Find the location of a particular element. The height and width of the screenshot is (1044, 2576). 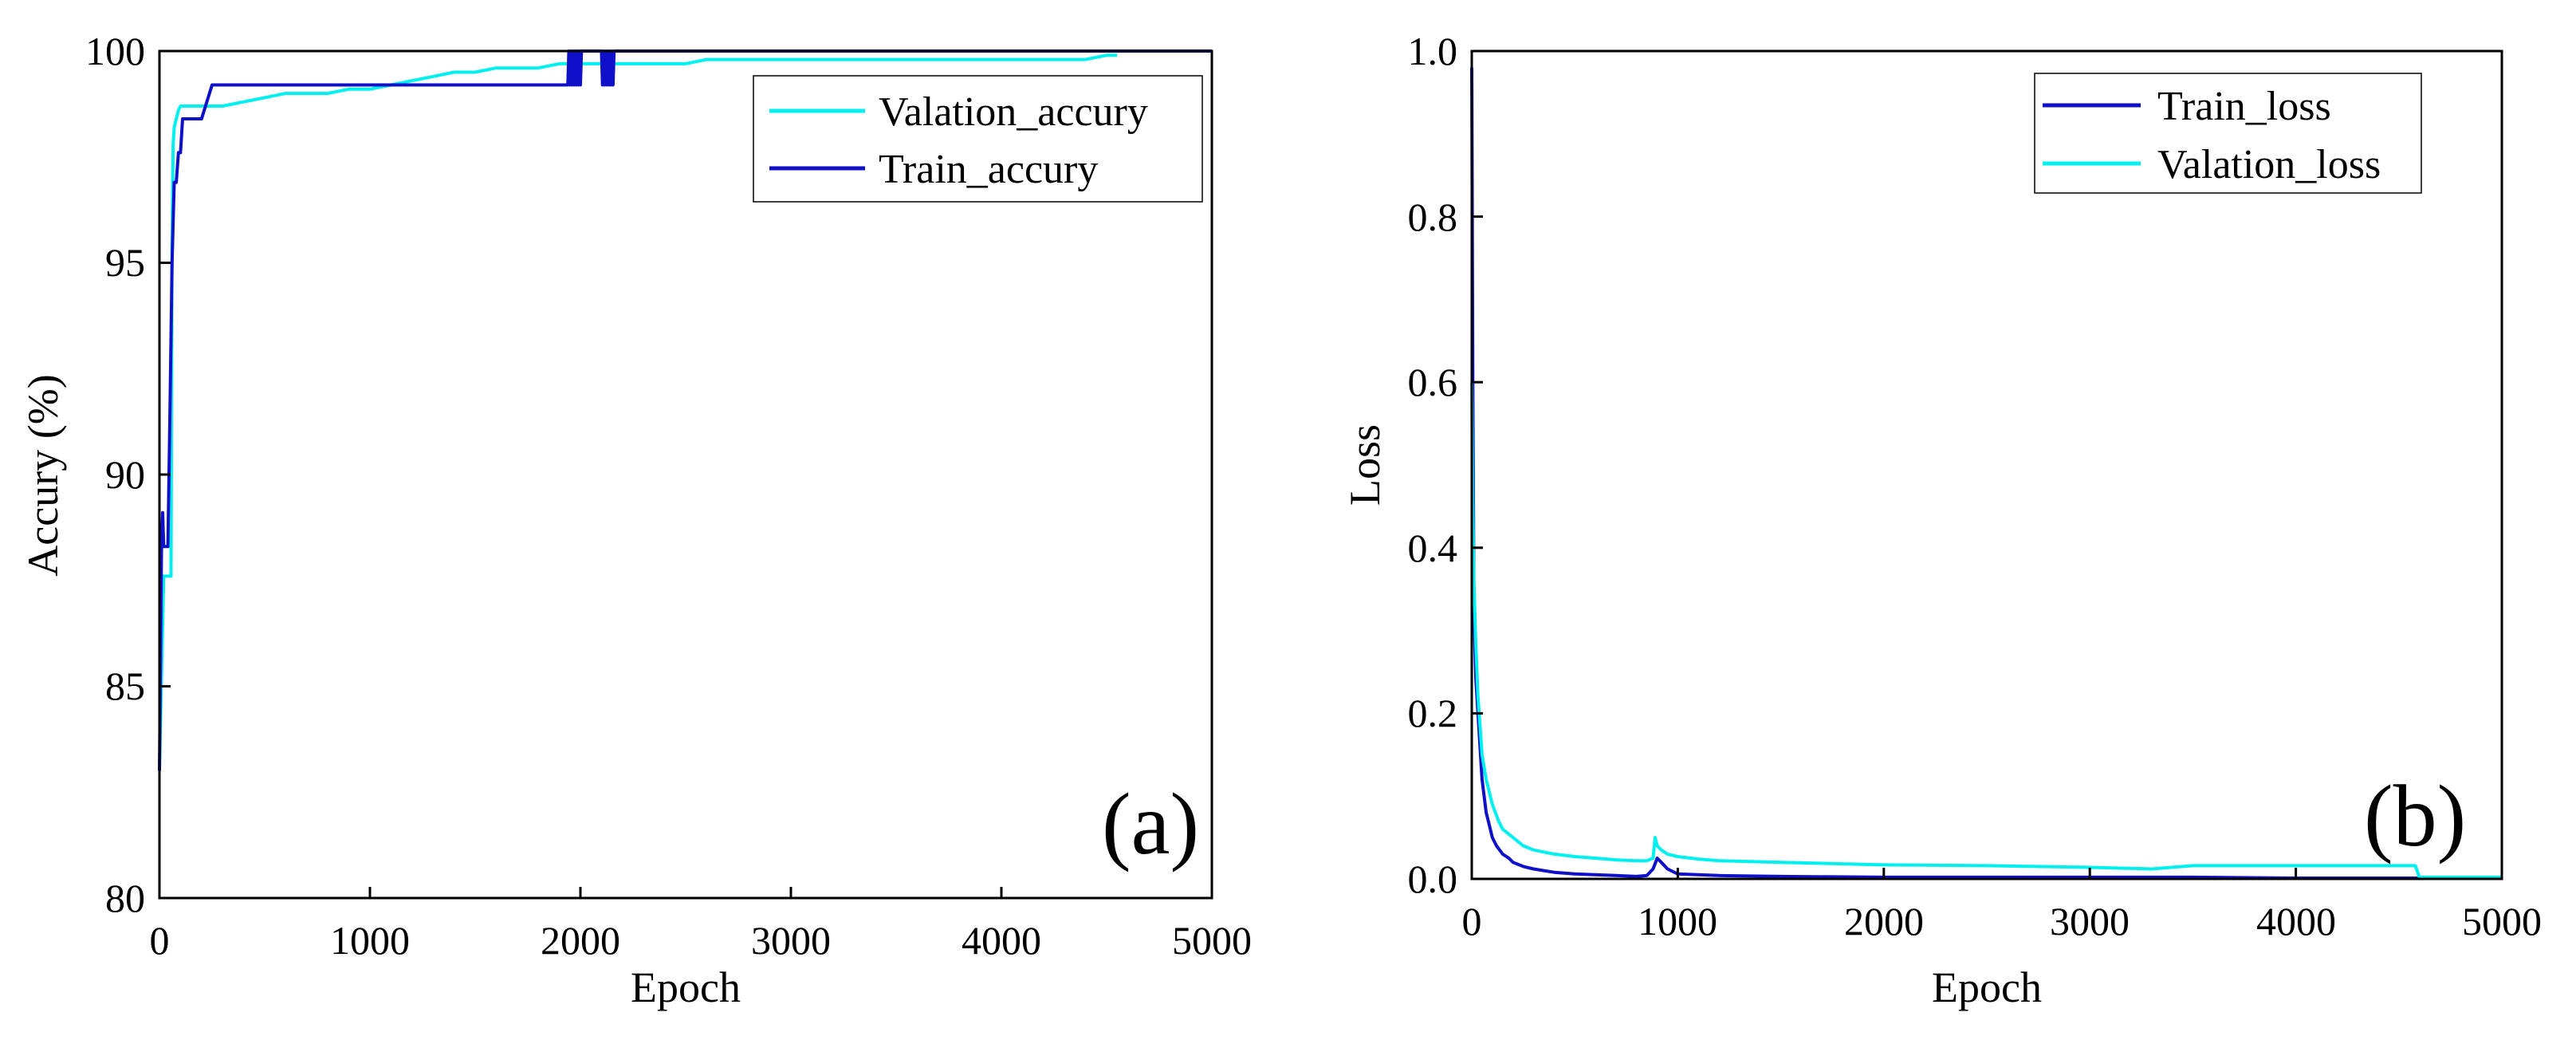

panel-a-xtick-label: 1000 is located at coordinates (370, 940).